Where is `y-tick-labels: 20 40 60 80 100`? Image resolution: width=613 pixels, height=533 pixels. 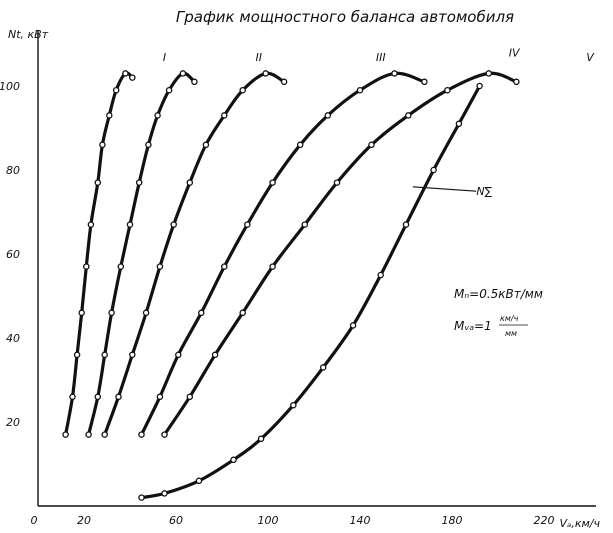 y-tick-labels: 20 40 60 80 100 is located at coordinates (10, 254).